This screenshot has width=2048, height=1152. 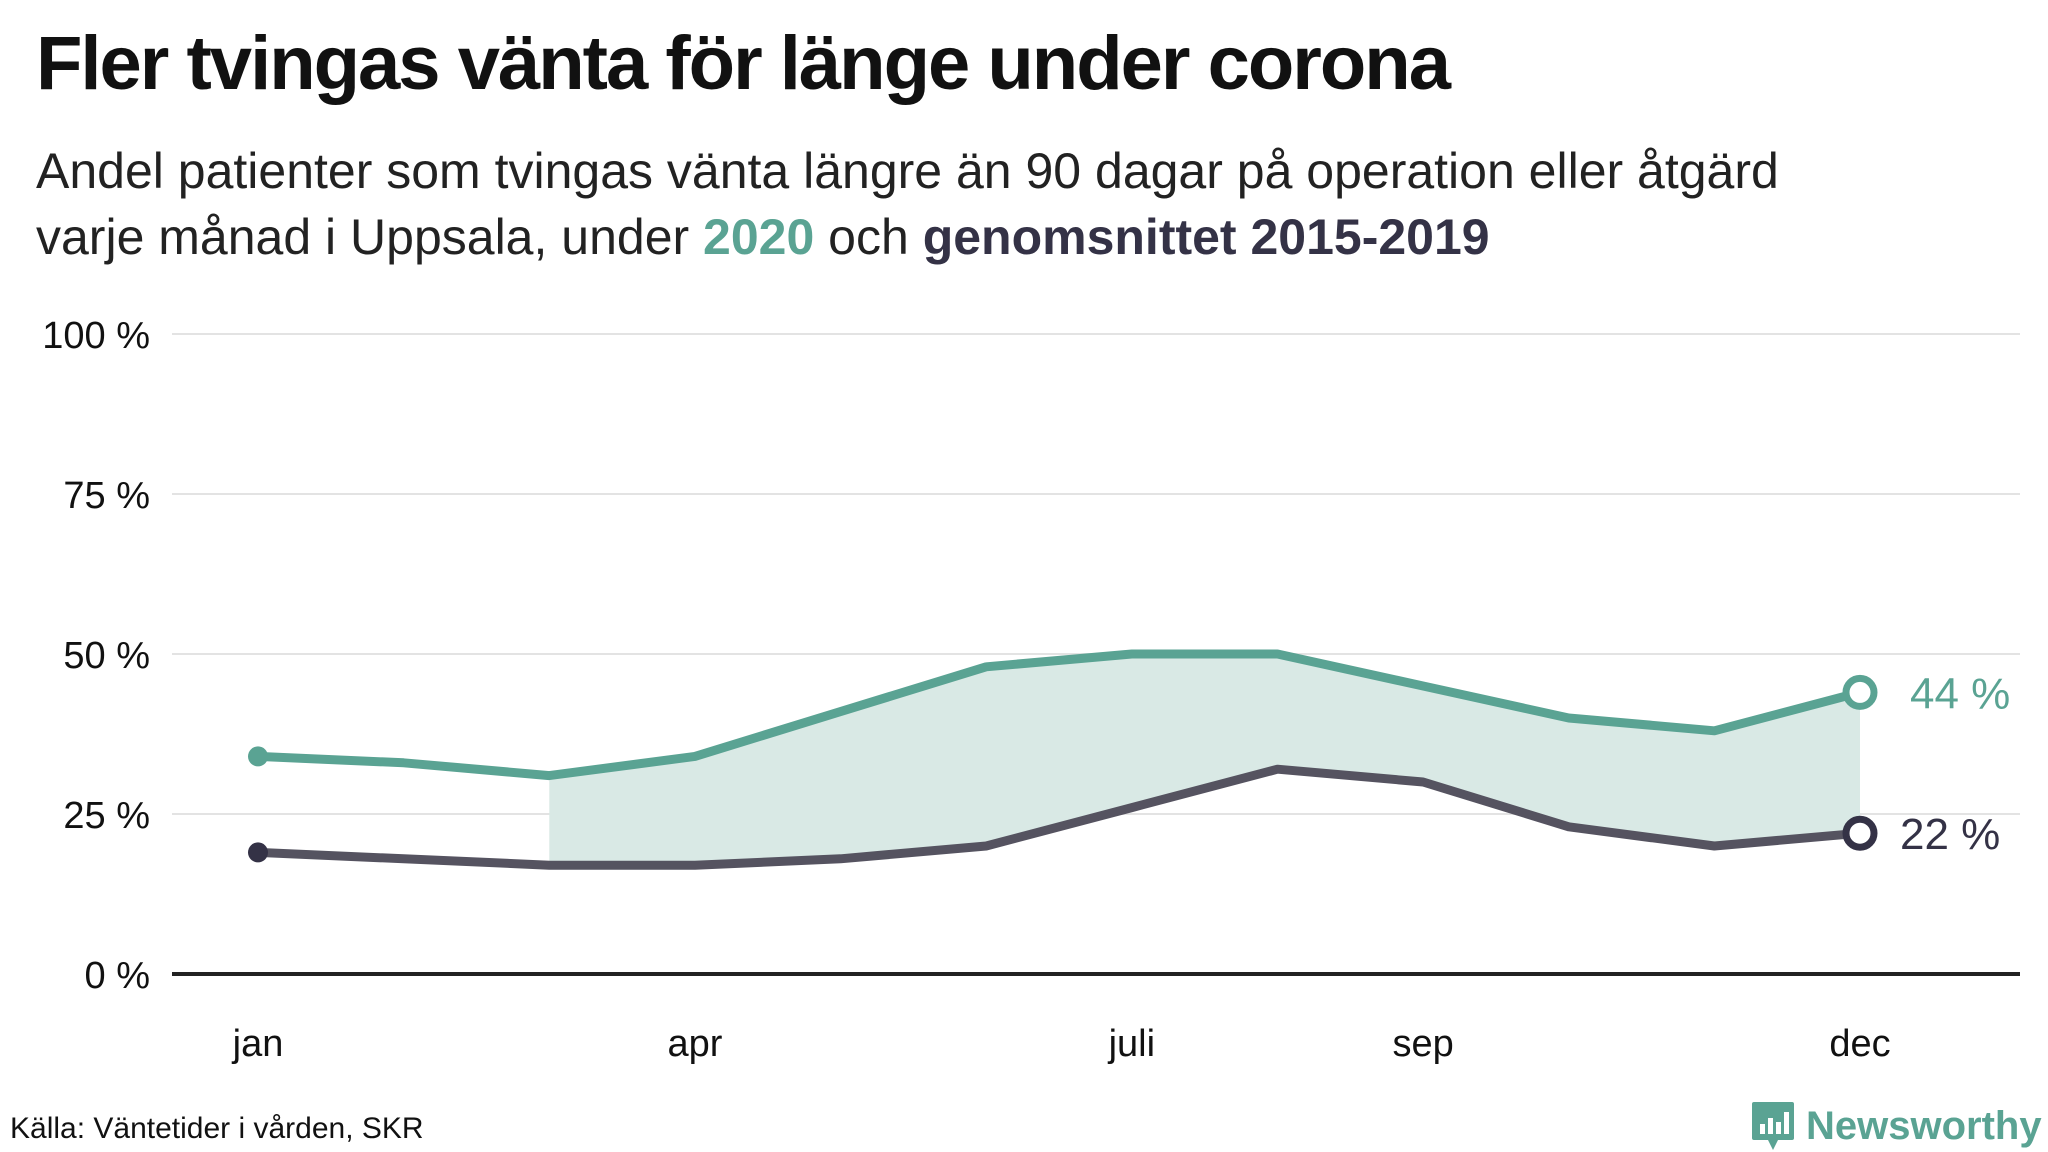 What do you see at coordinates (1059, 817) in the screenshot?
I see `series-line-average` at bounding box center [1059, 817].